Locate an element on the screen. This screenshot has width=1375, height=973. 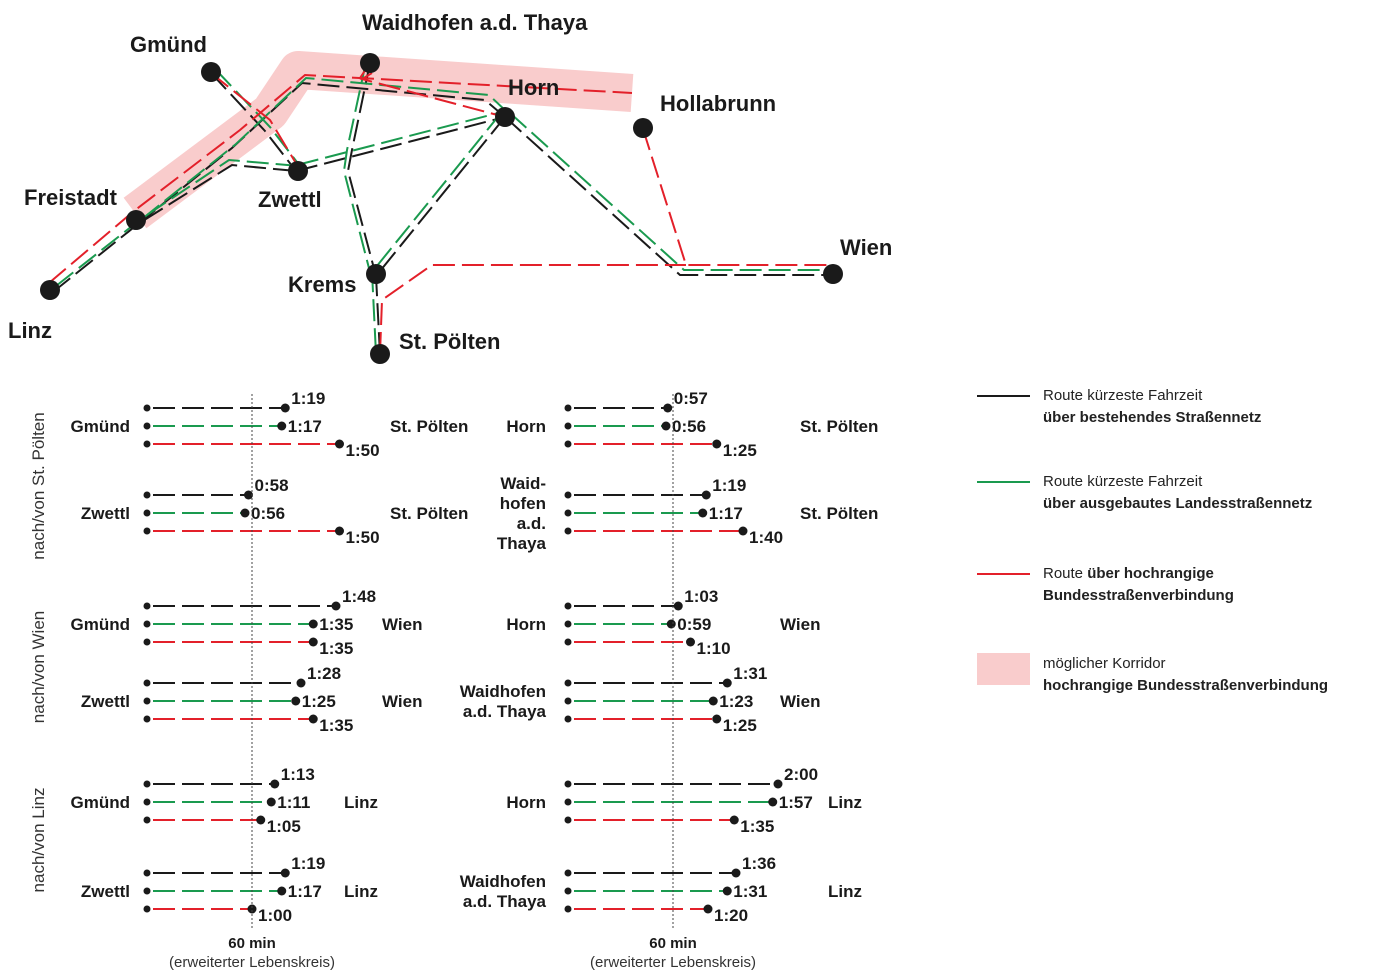
travel-time-label: 1:36 is located at coordinates (759, 863).